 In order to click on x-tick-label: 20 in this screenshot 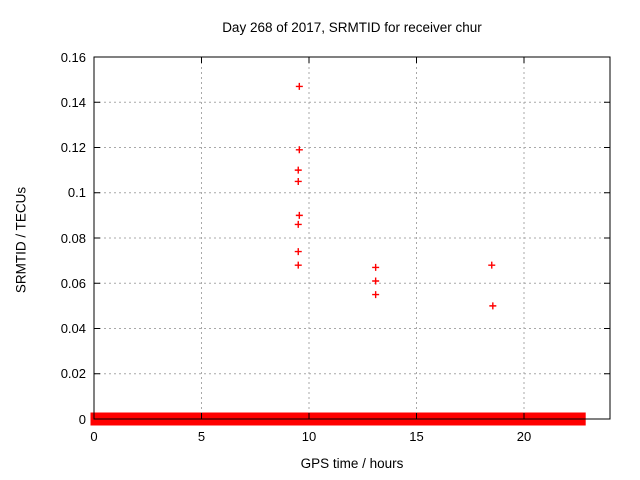, I will do `click(524, 436)`.